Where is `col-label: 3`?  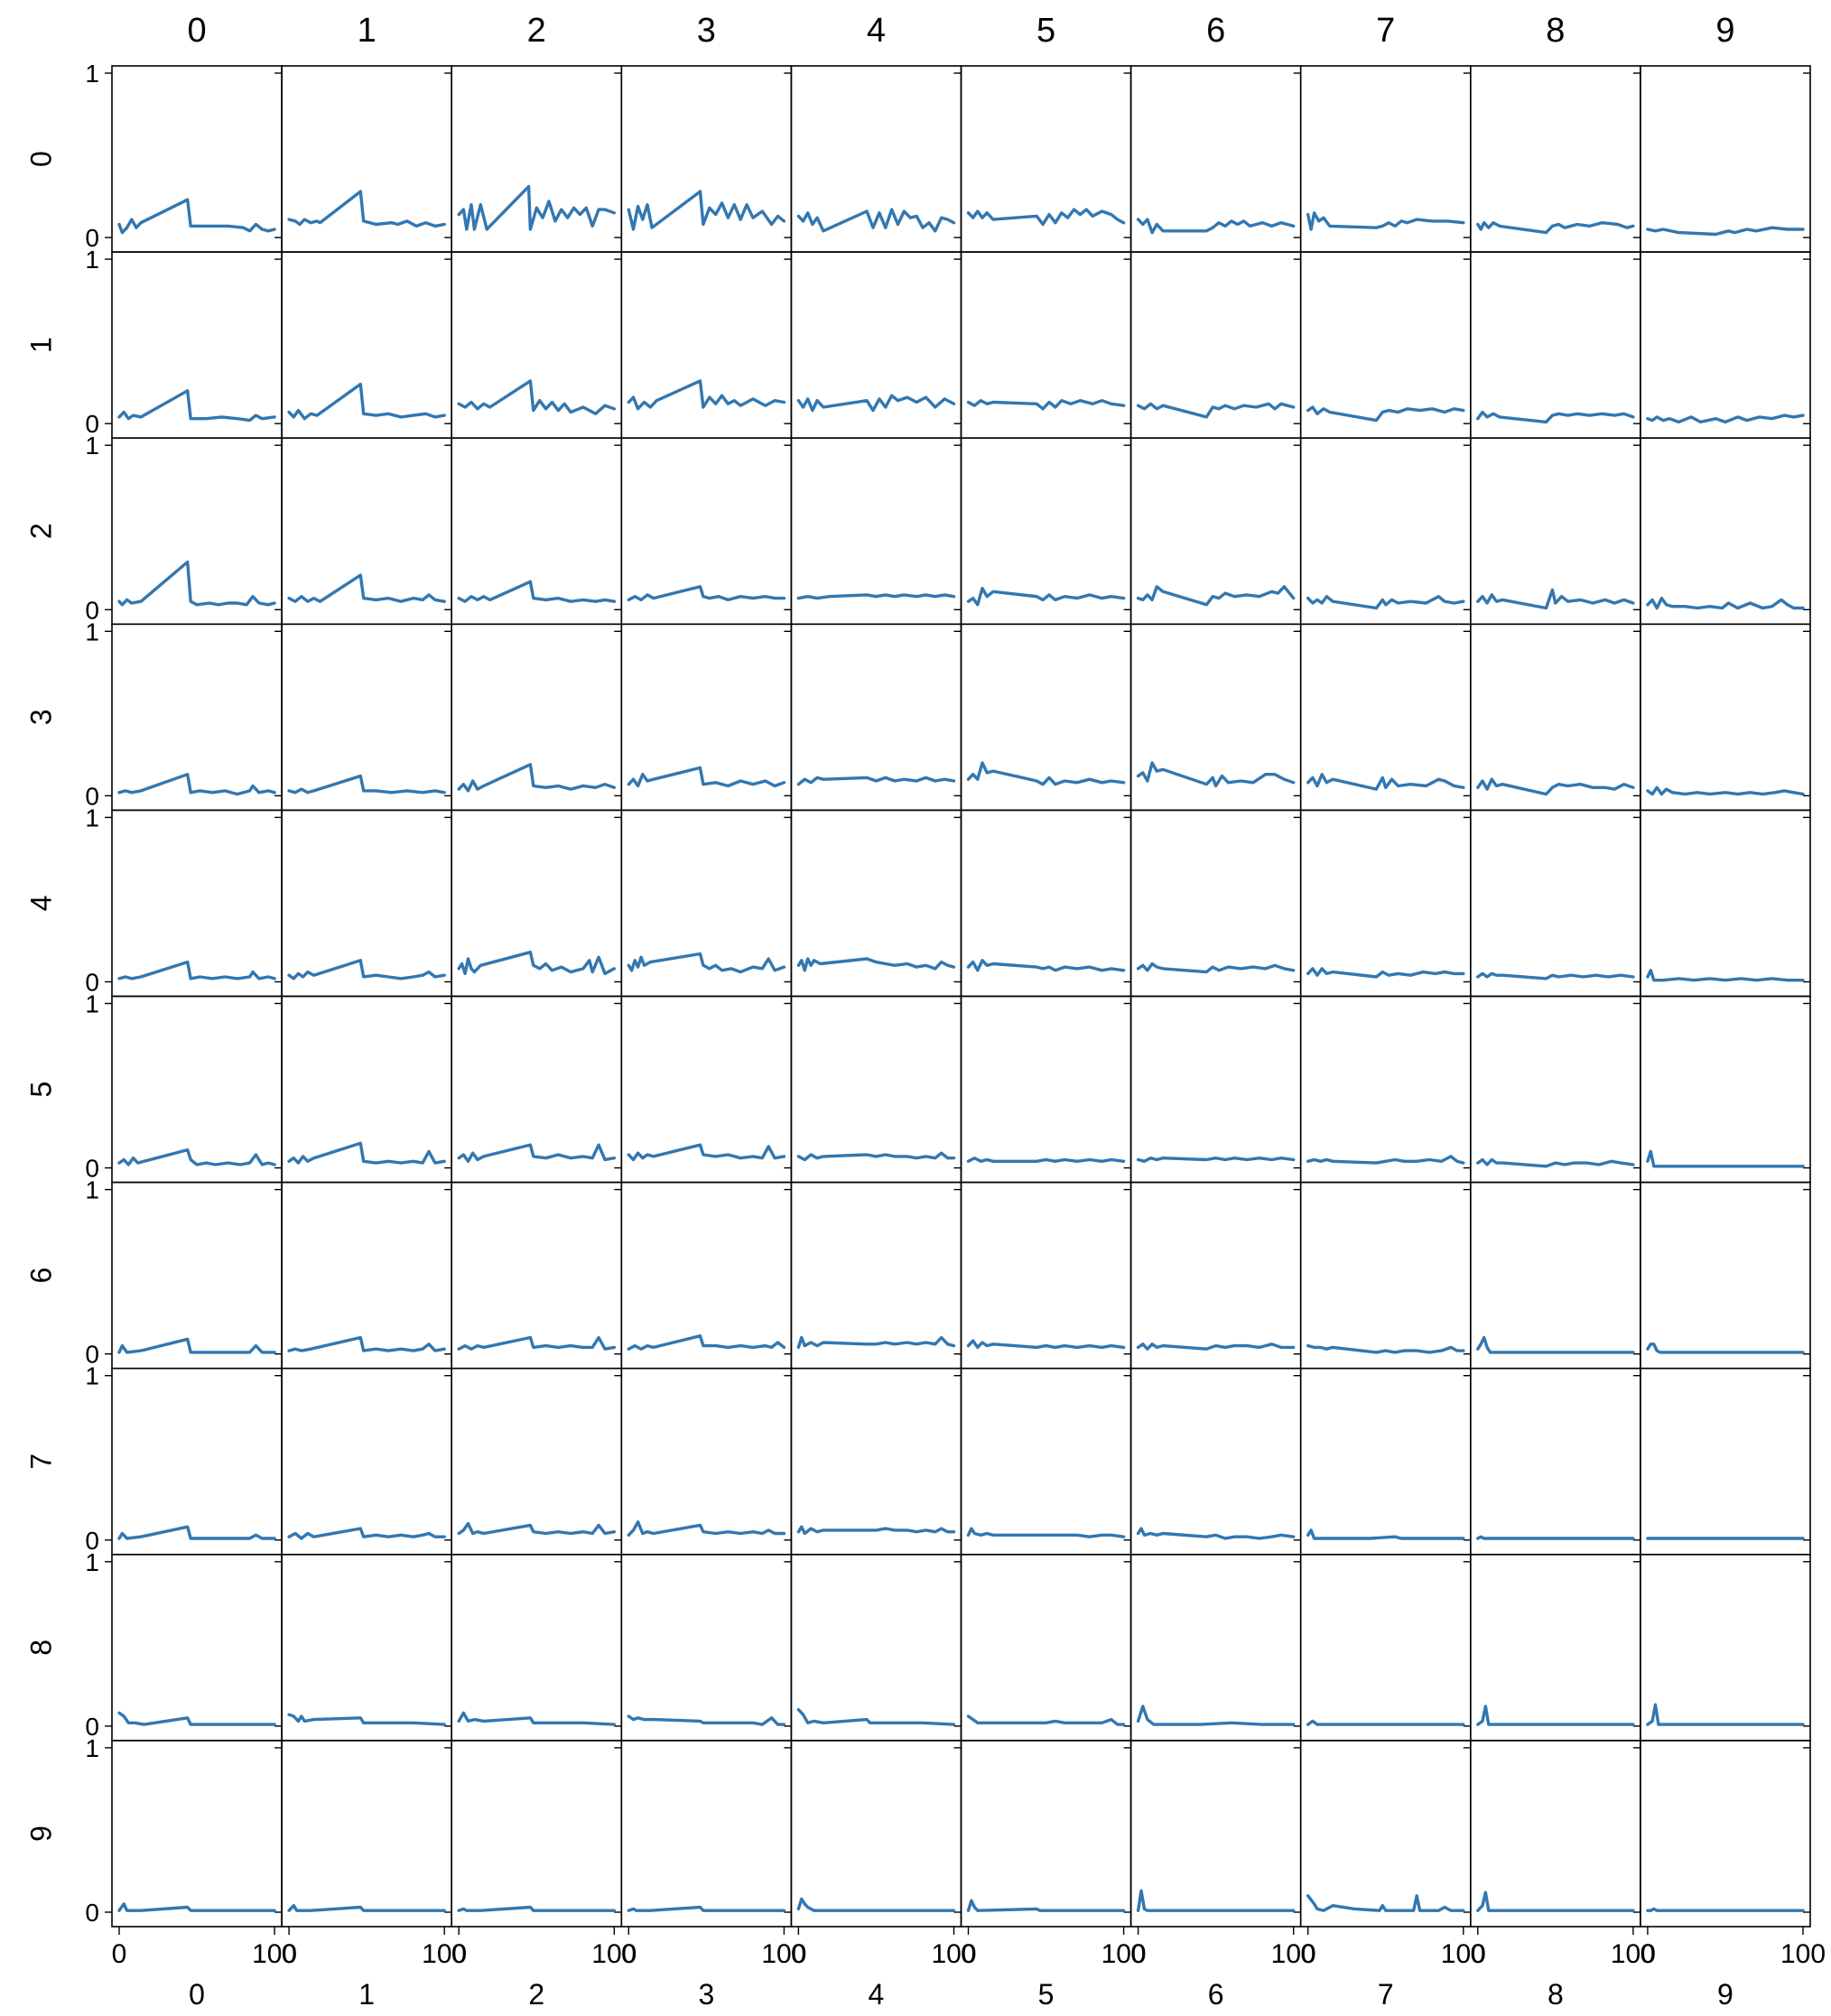 col-label: 3 is located at coordinates (706, 31).